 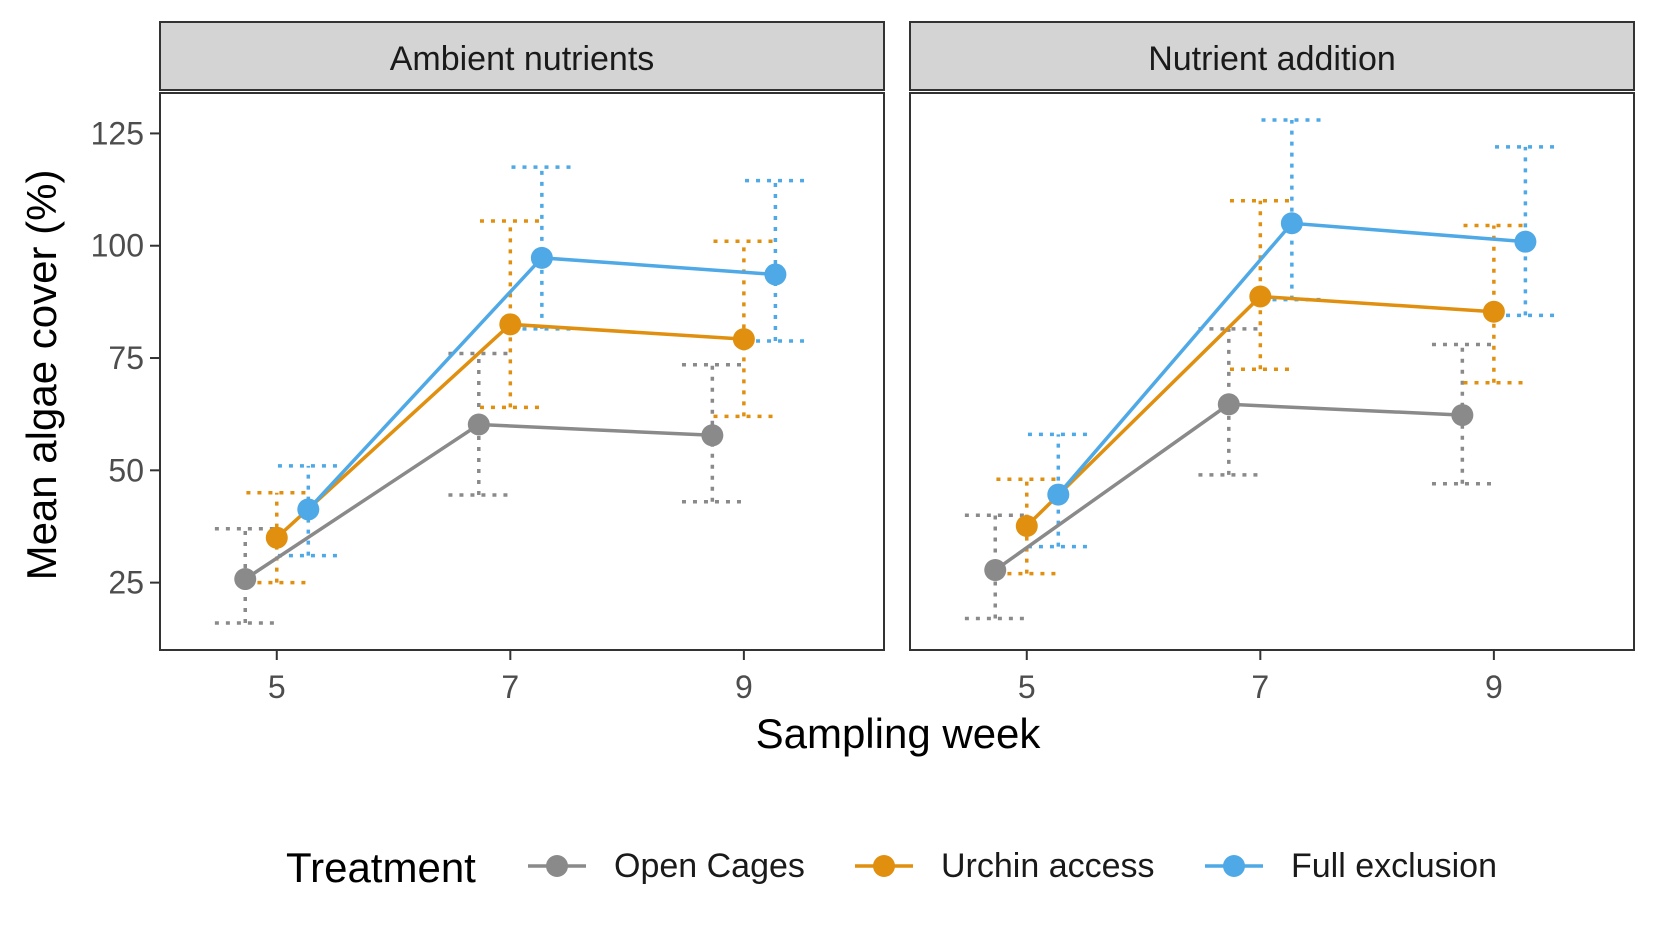 What do you see at coordinates (522, 59) in the screenshot?
I see `panel-strip-label: Ambient nutrients` at bounding box center [522, 59].